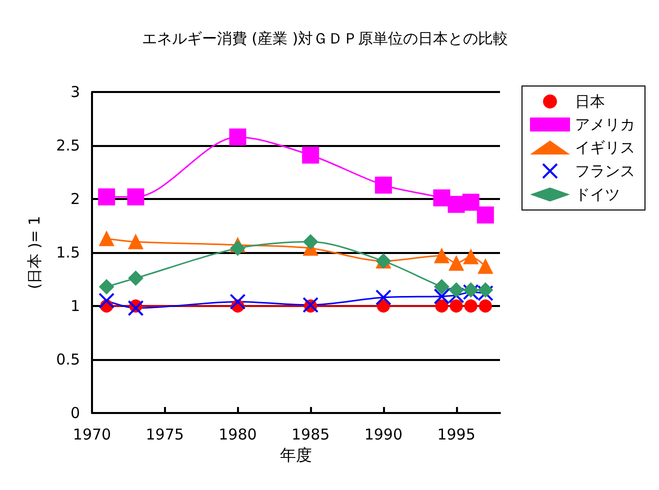  Describe the element at coordinates (237, 435) in the screenshot. I see `x-tick-label: 1980` at that location.